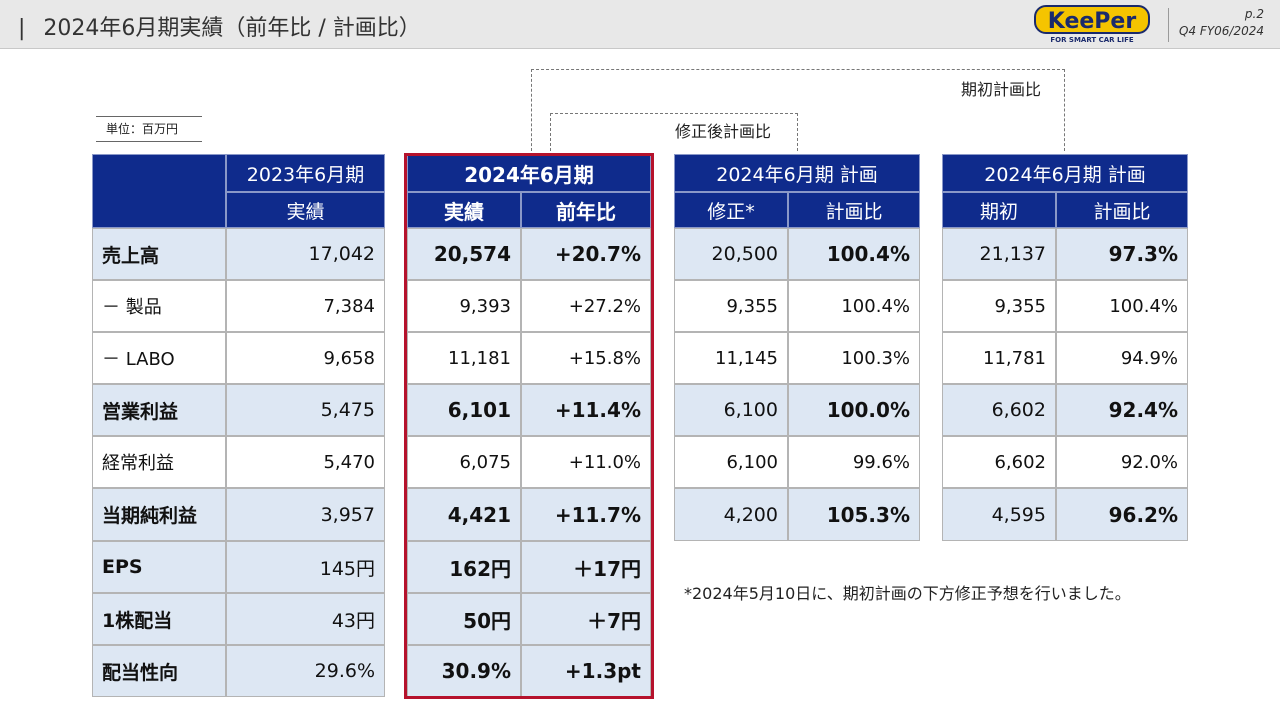 The height and width of the screenshot is (720, 1280). What do you see at coordinates (305, 567) in the screenshot?
I see `prev-actual: 145円` at bounding box center [305, 567].